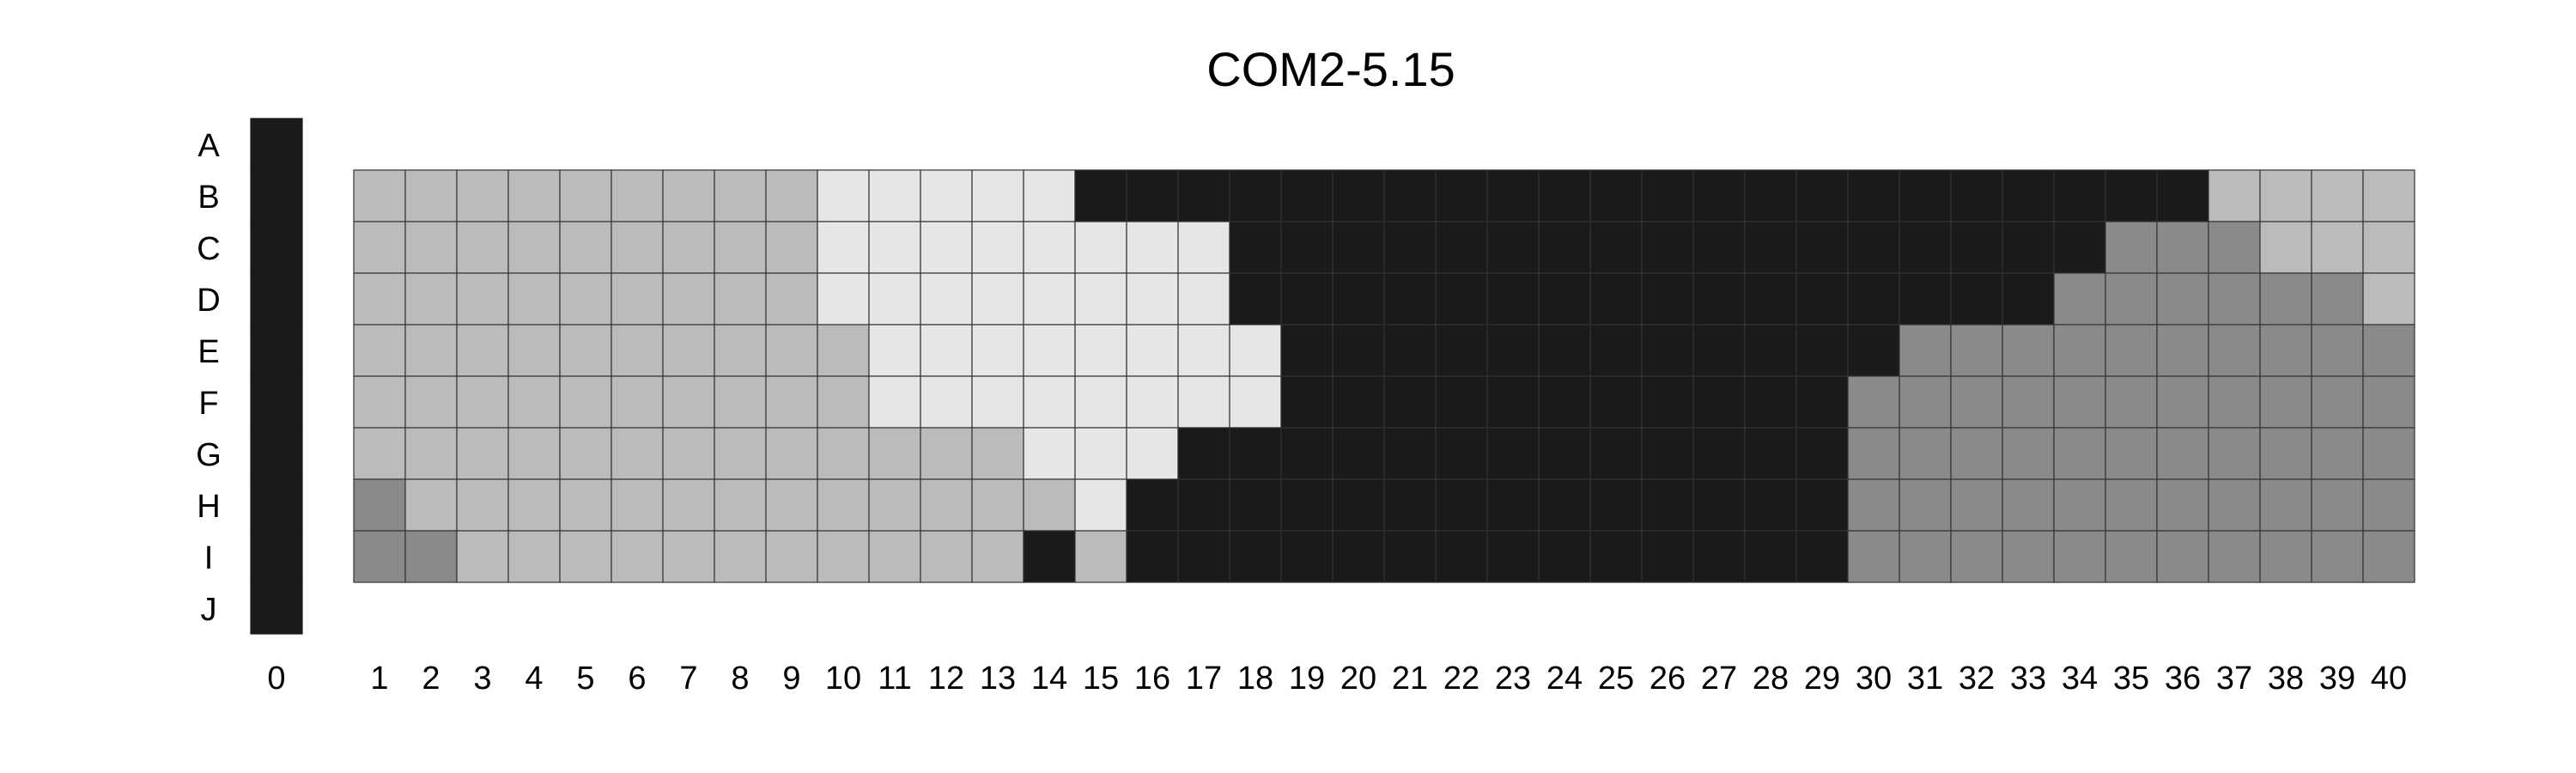 The height and width of the screenshot is (773, 2576). Describe the element at coordinates (534, 678) in the screenshot. I see `column-label-4: 4` at that location.